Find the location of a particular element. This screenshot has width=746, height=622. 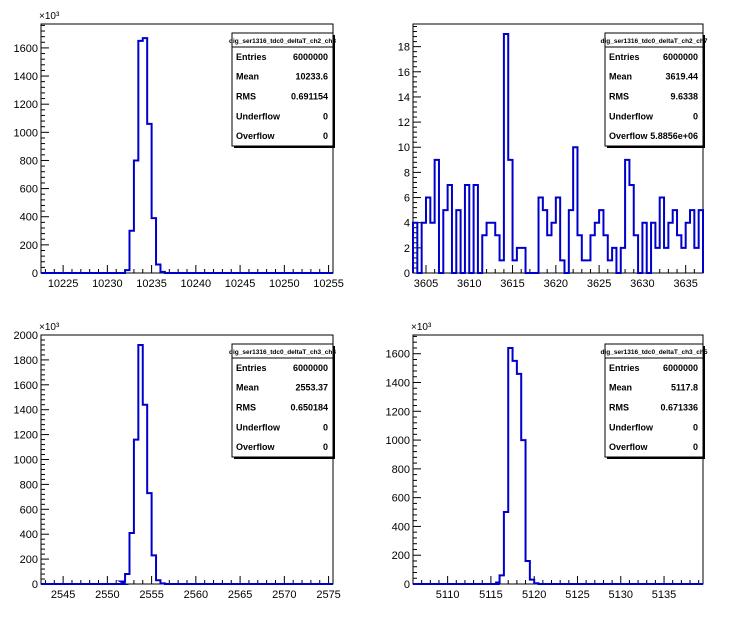

stats-title: dig_ser1316_tdc0_deltaT_ch3_ch4 is located at coordinates (282, 352).